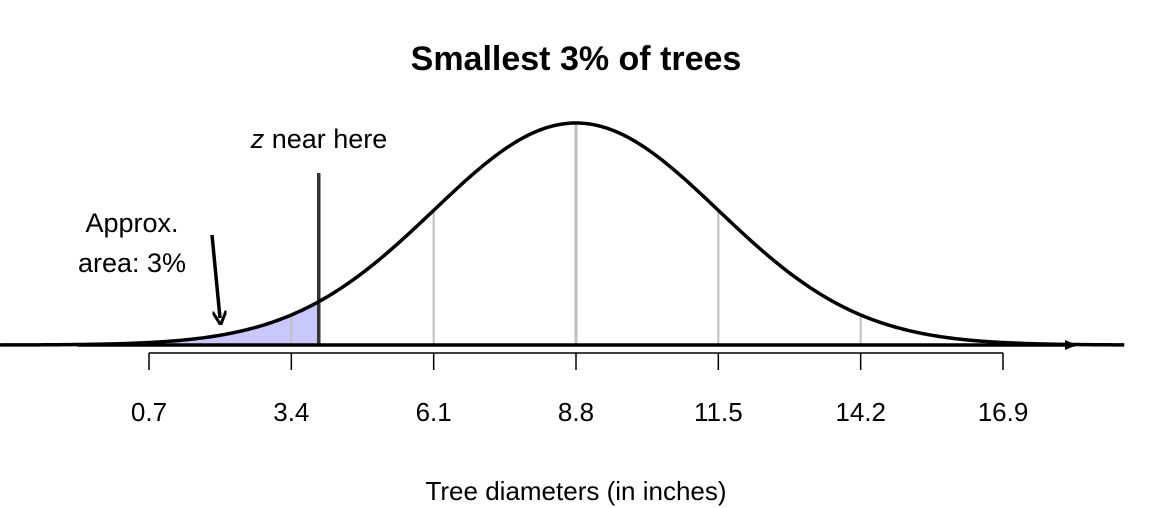 This screenshot has width=1152, height=508. Describe the element at coordinates (325, 139) in the screenshot. I see `z-annotation-rest: near here` at that location.